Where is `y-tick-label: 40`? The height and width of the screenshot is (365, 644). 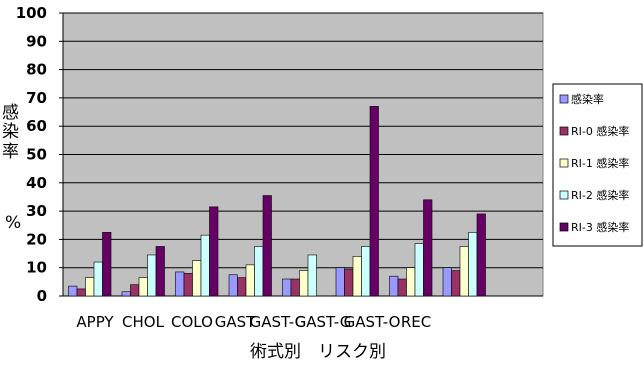 y-tick-label: 40 is located at coordinates (36, 183).